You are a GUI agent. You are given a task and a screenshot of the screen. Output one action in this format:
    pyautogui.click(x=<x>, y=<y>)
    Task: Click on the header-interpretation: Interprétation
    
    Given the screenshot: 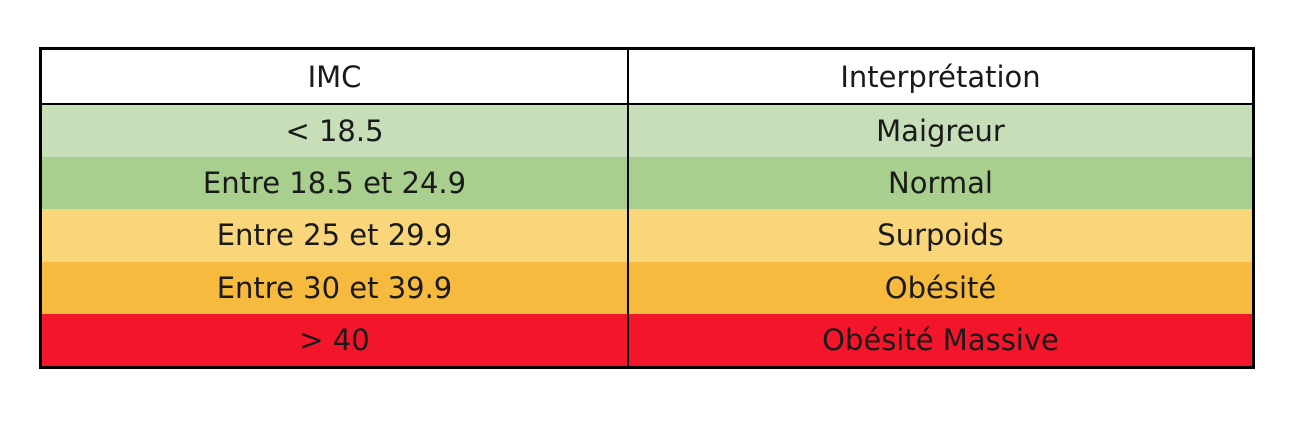 What is the action you would take?
    pyautogui.click(x=940, y=77)
    